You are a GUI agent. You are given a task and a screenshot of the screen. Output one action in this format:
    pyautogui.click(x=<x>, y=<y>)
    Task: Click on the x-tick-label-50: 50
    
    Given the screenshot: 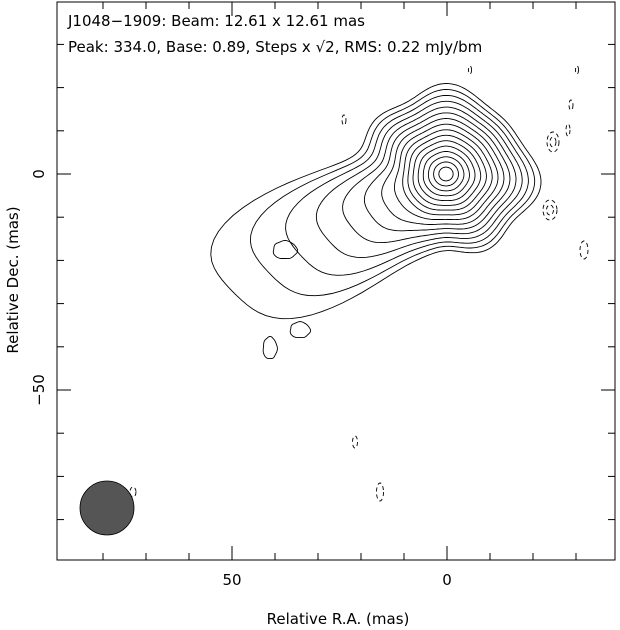 What is the action you would take?
    pyautogui.click(x=231, y=580)
    